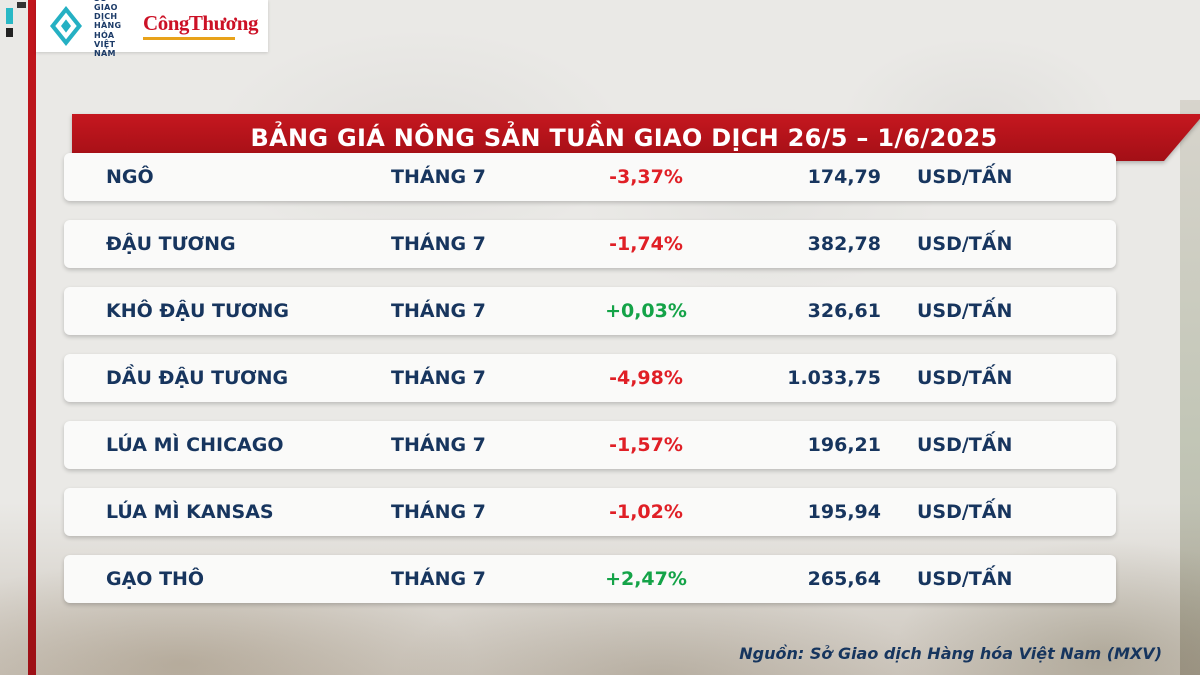  Describe the element at coordinates (1190, 387) in the screenshot. I see `right-edge-photo-strip` at that location.